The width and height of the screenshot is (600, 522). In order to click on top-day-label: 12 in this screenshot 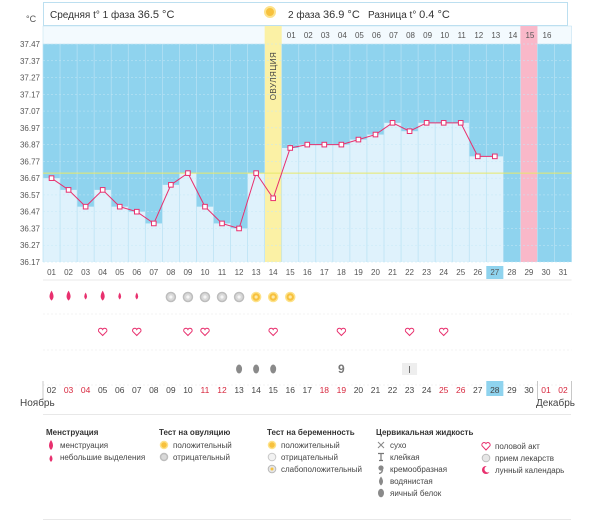, I will do `click(478, 35)`.